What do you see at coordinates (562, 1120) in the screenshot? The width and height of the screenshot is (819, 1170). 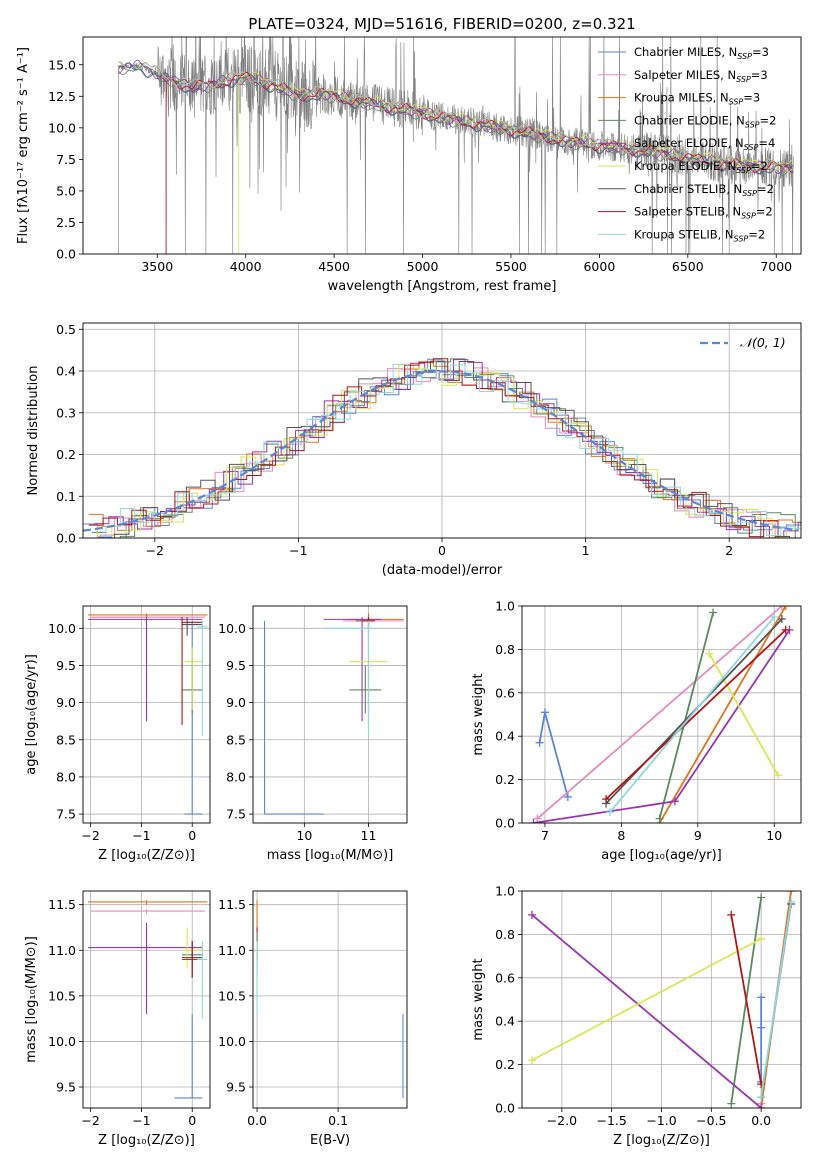 I see `x-tick-label: −2.0` at bounding box center [562, 1120].